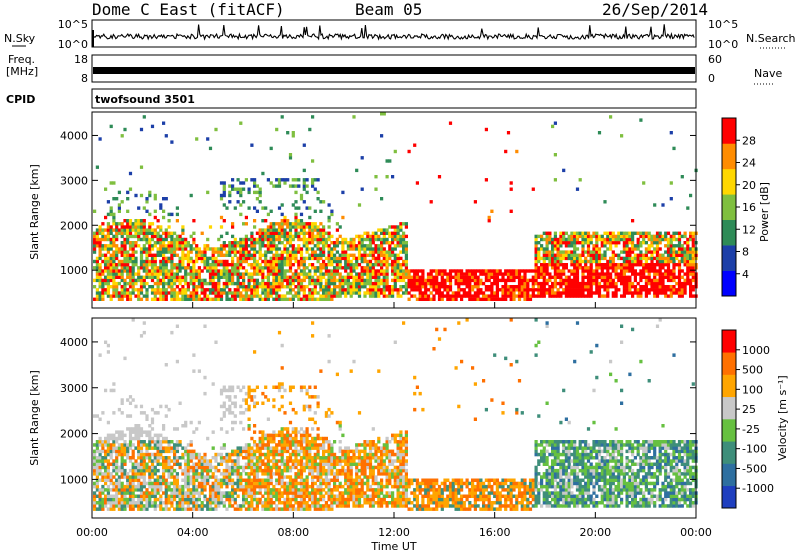 The width and height of the screenshot is (800, 554). Describe the element at coordinates (771, 38) in the screenshot. I see `nsearch-label: N.Search` at that location.